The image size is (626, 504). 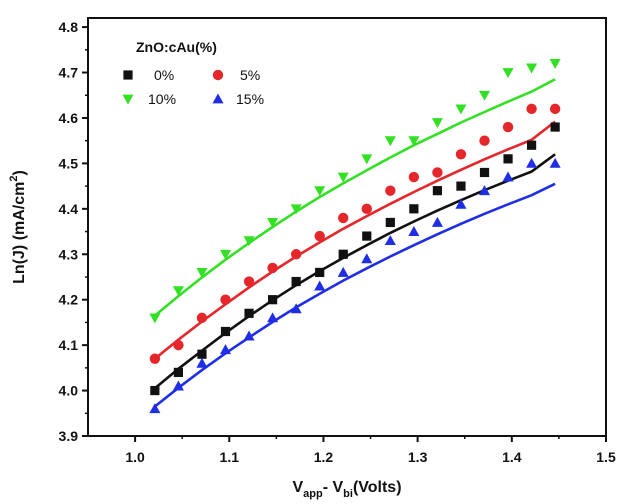 I want to click on y-axis-ticks: 3.9 4.0 4.1 4.2 4.3 4.4 4.5 4.6 4.7 4.8, so click(x=73, y=231).